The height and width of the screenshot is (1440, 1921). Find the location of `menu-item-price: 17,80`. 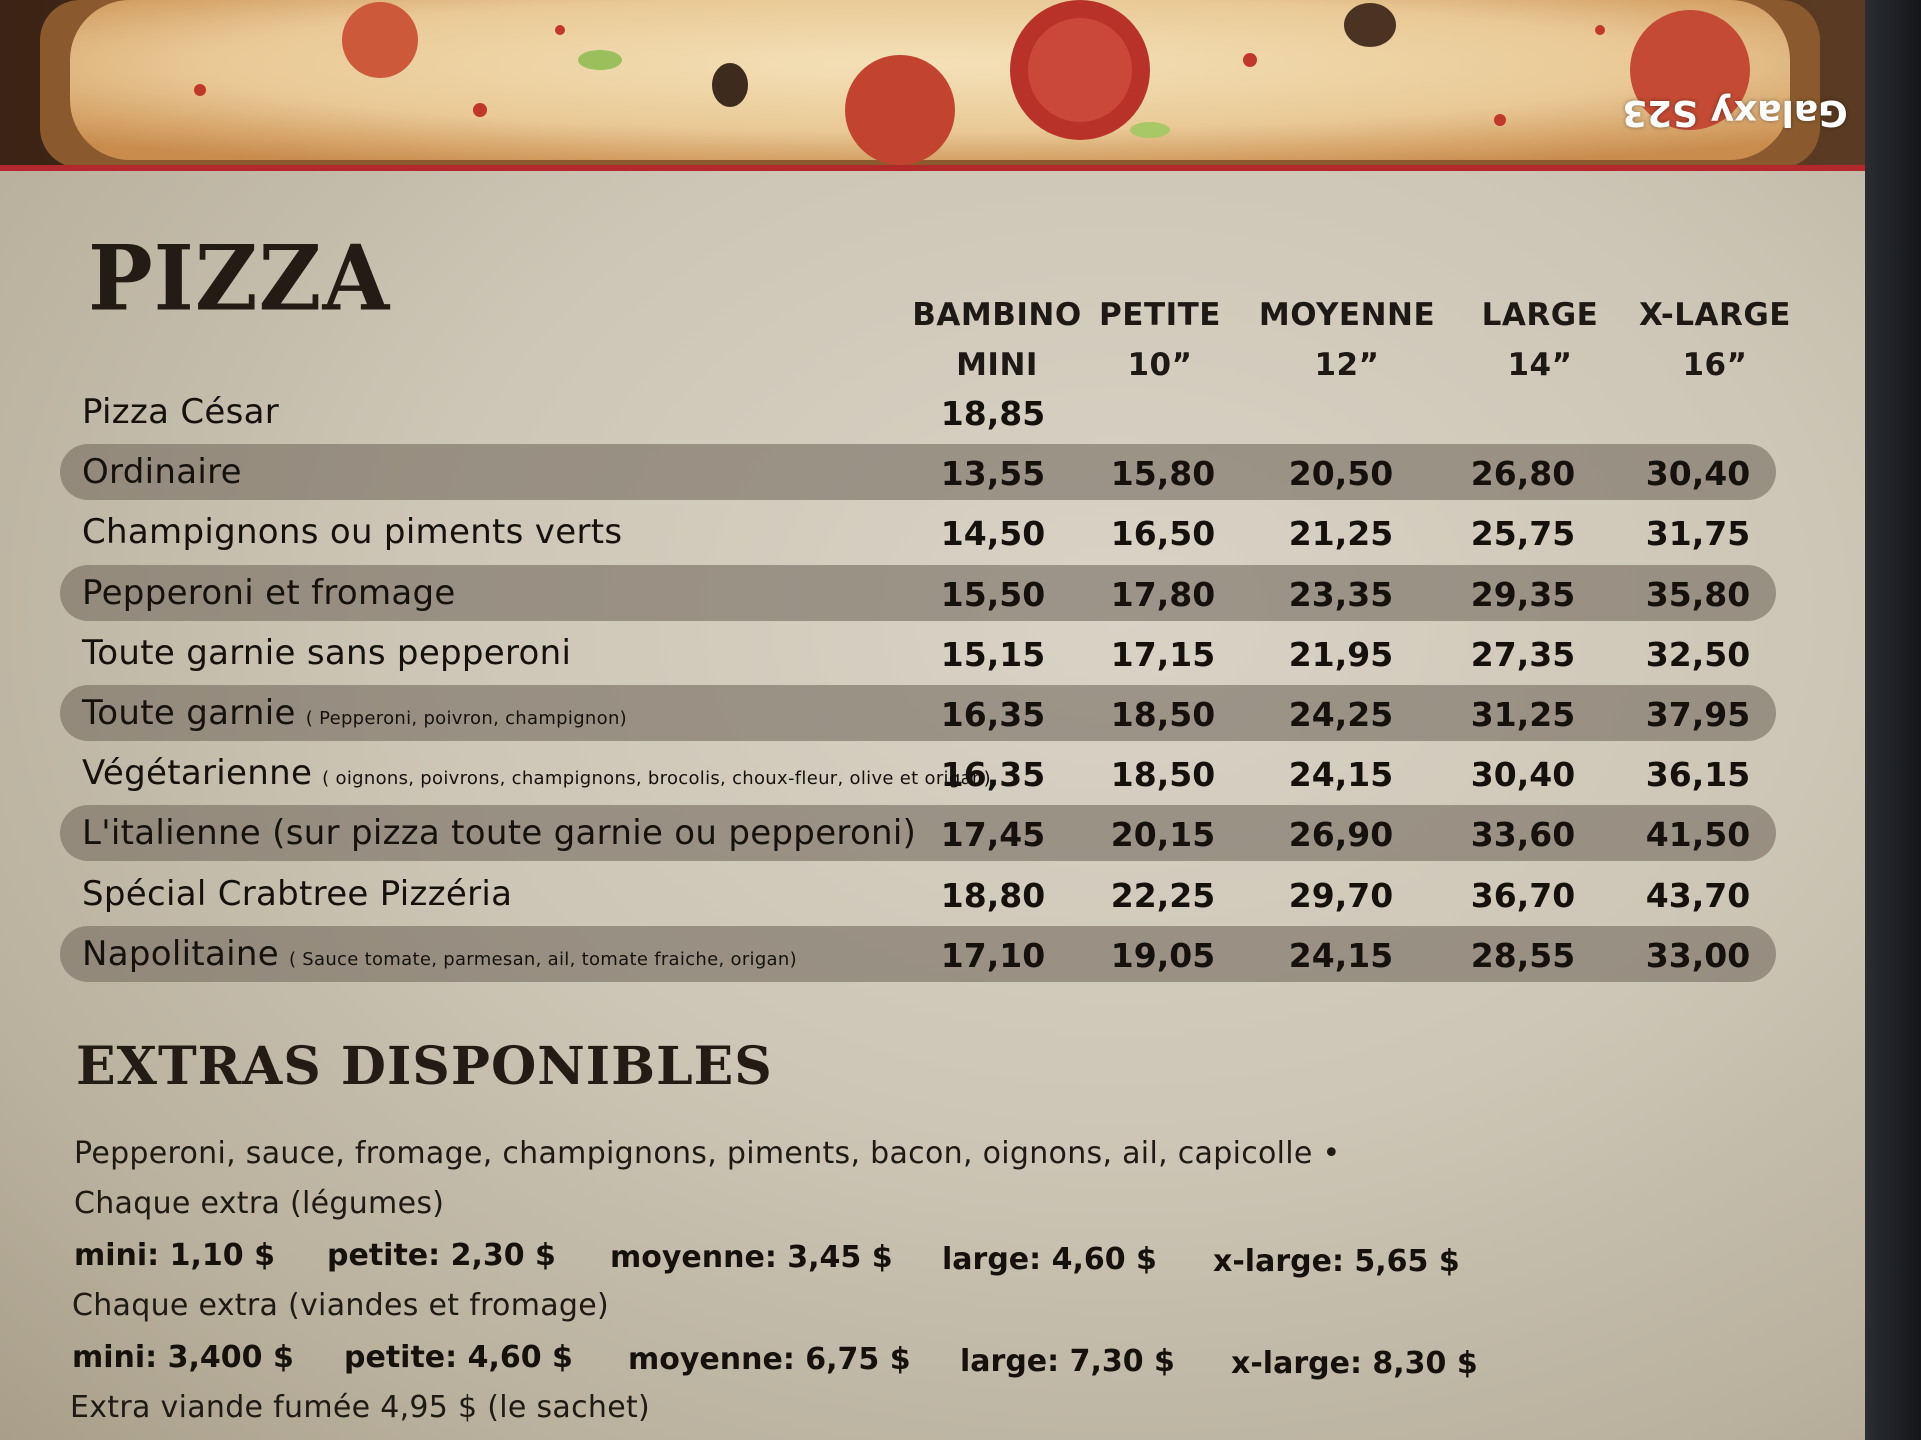

menu-item-price: 17,80 is located at coordinates (1163, 594).